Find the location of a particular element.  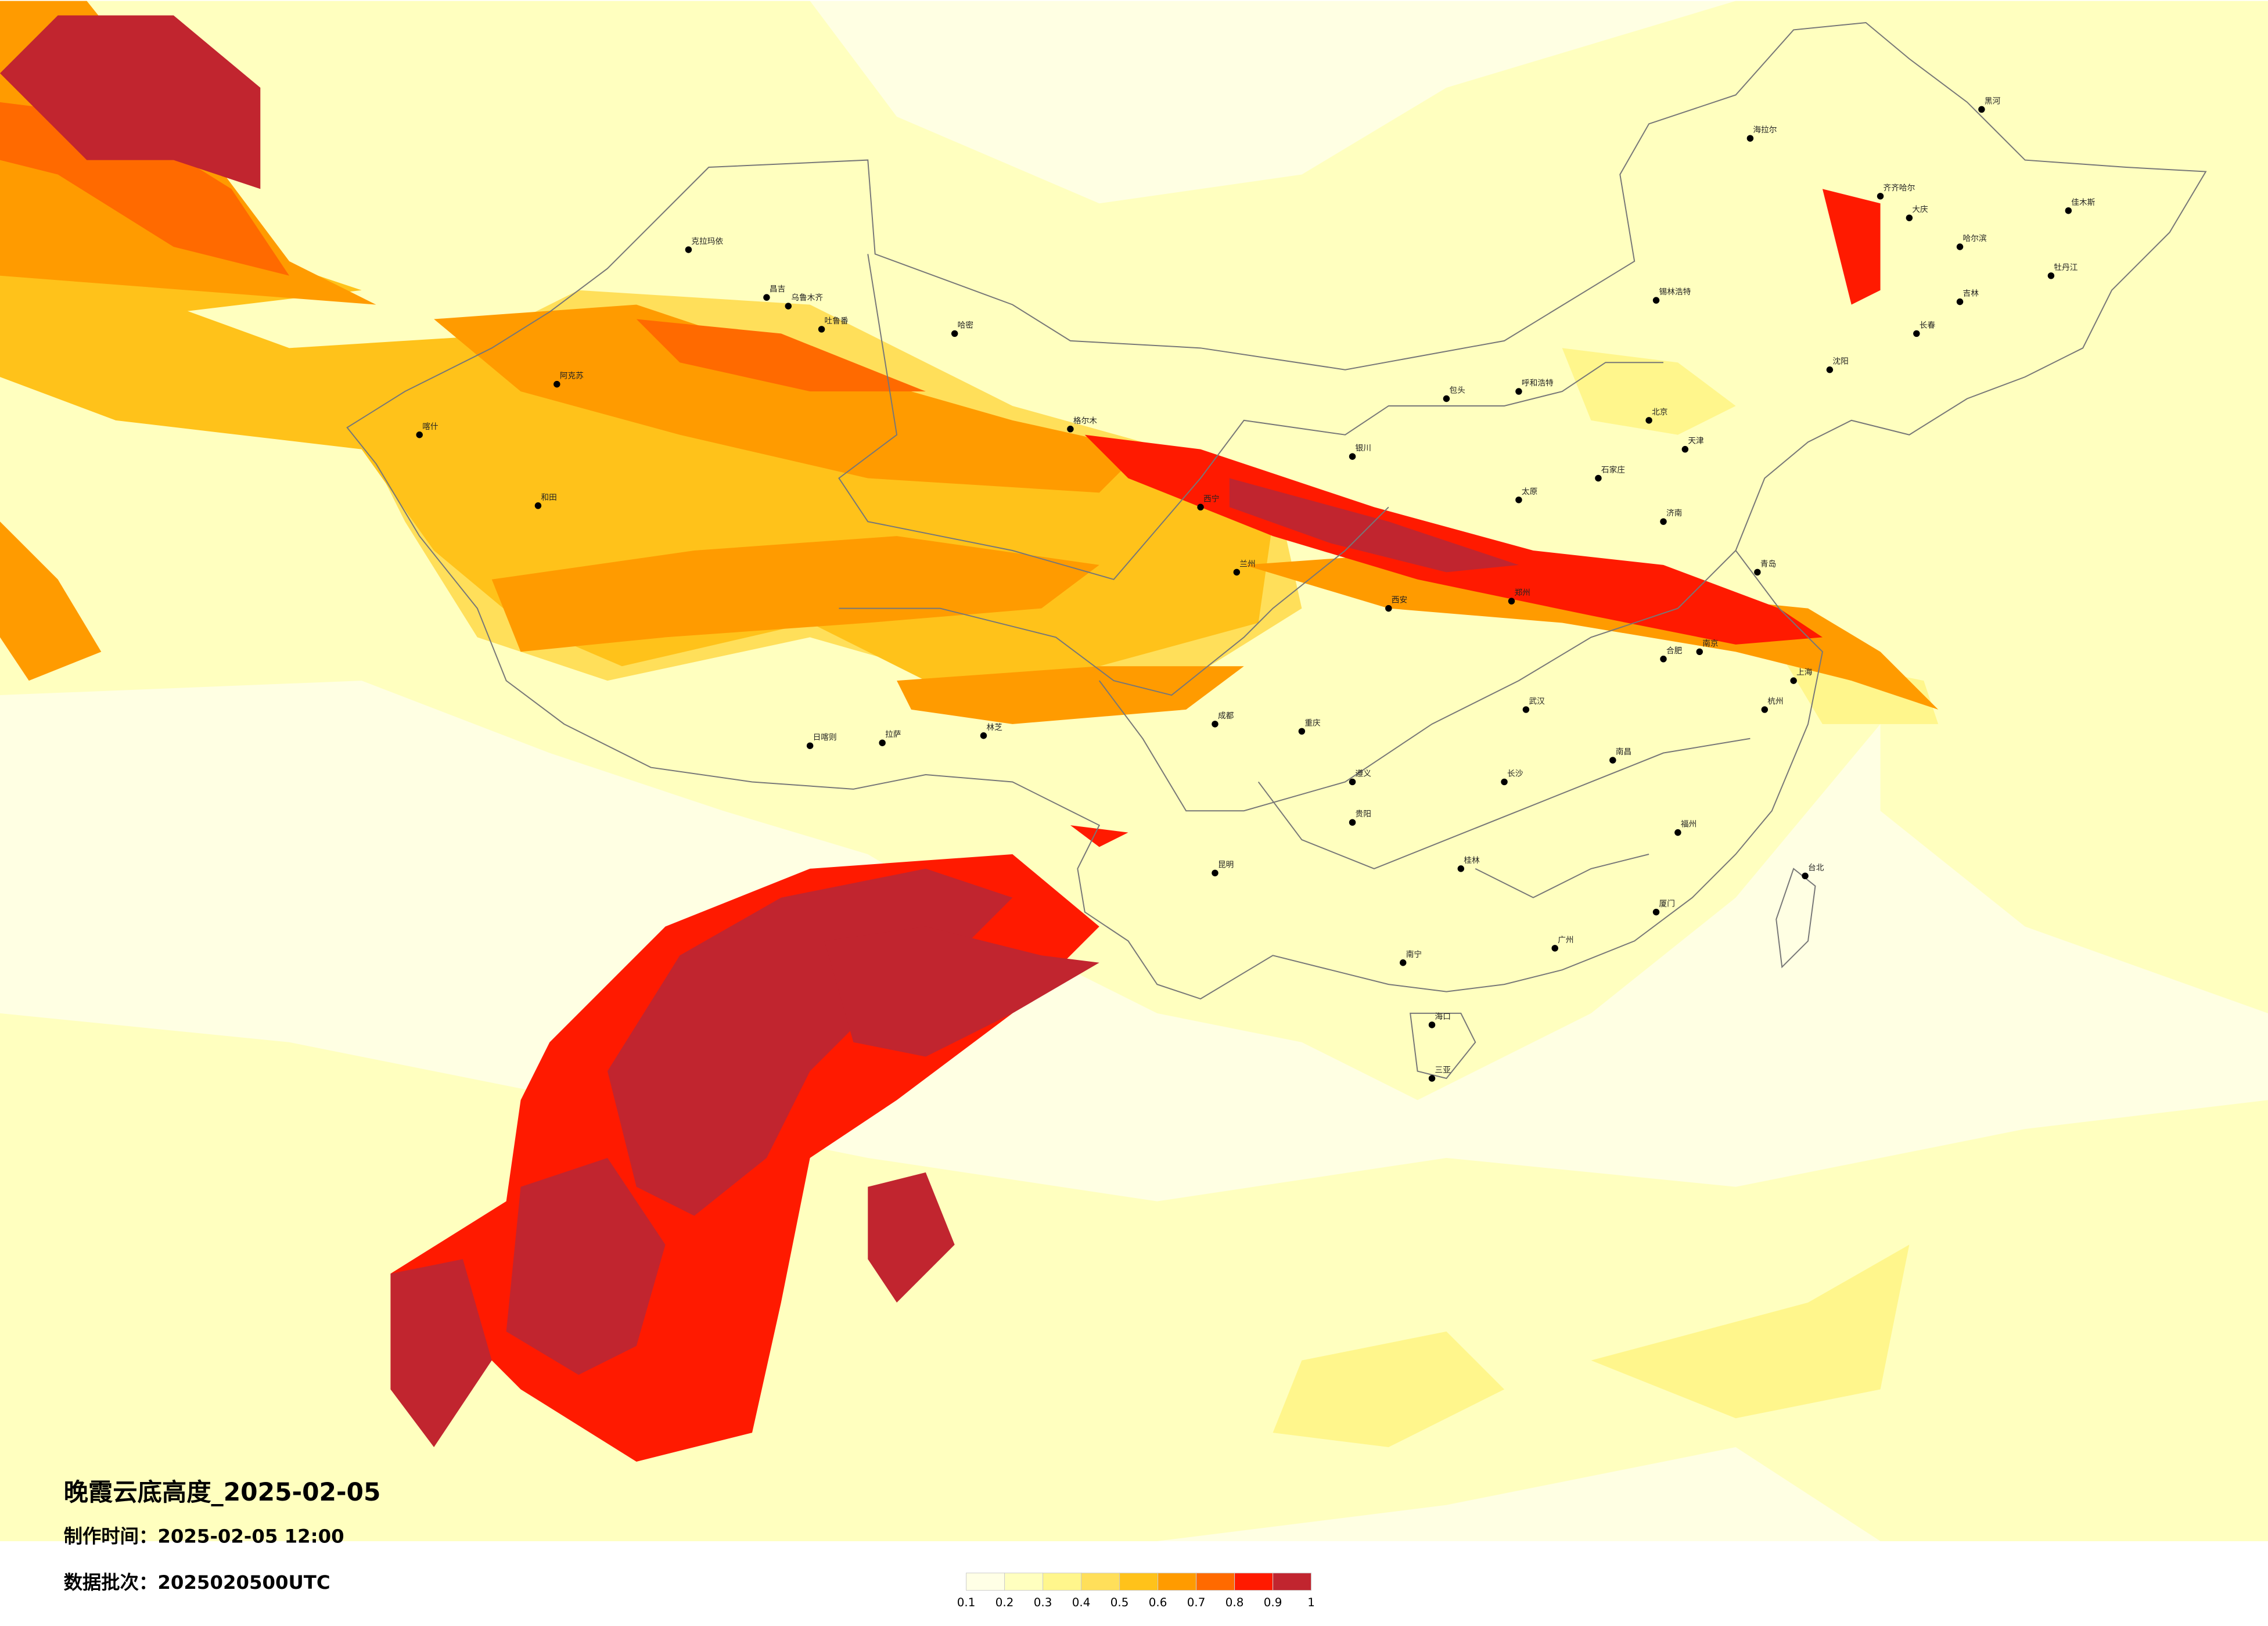

city-label: 牡丹江 is located at coordinates (2065, 267).